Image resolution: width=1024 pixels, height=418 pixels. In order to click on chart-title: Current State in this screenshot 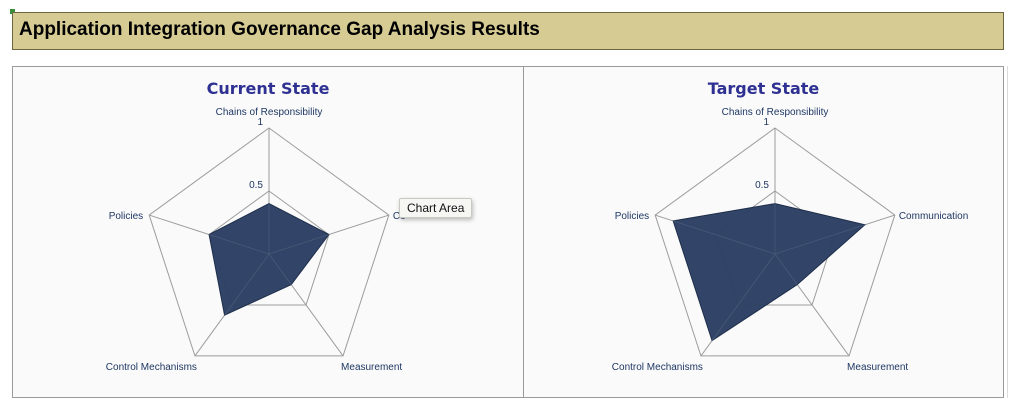, I will do `click(268, 88)`.